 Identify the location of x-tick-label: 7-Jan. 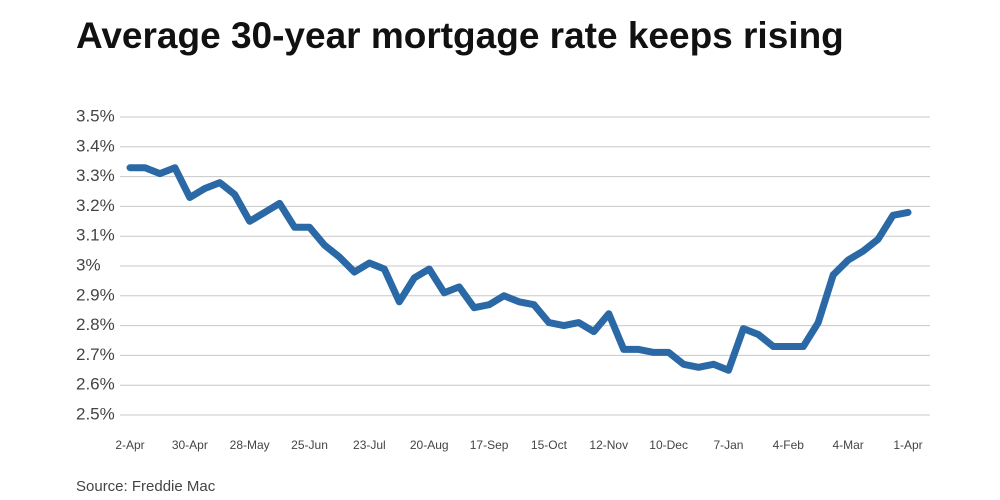
(728, 445).